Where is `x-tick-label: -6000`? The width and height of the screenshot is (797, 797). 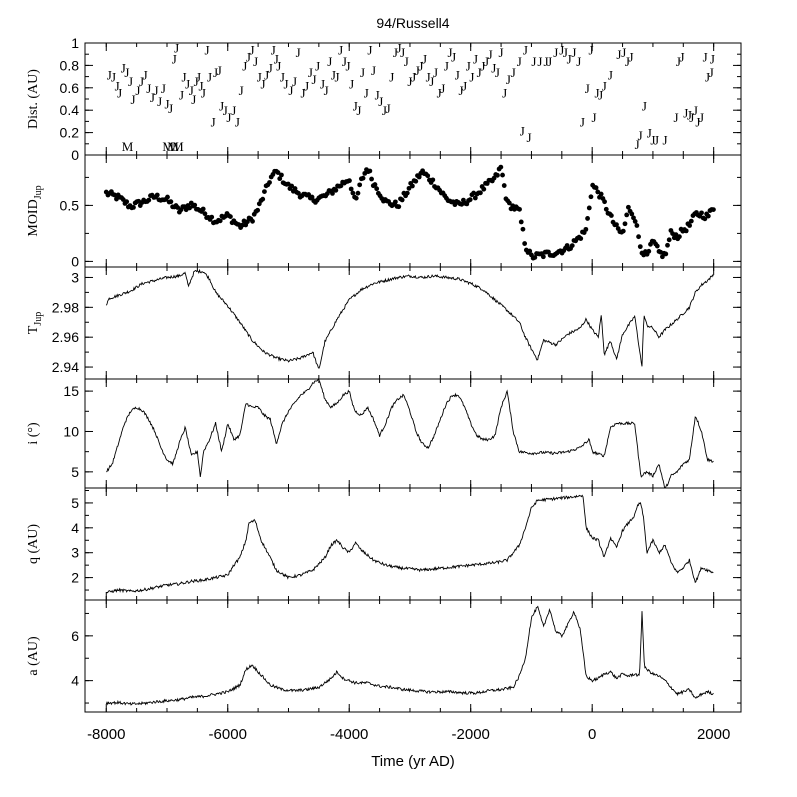
x-tick-label: -6000 is located at coordinates (228, 734).